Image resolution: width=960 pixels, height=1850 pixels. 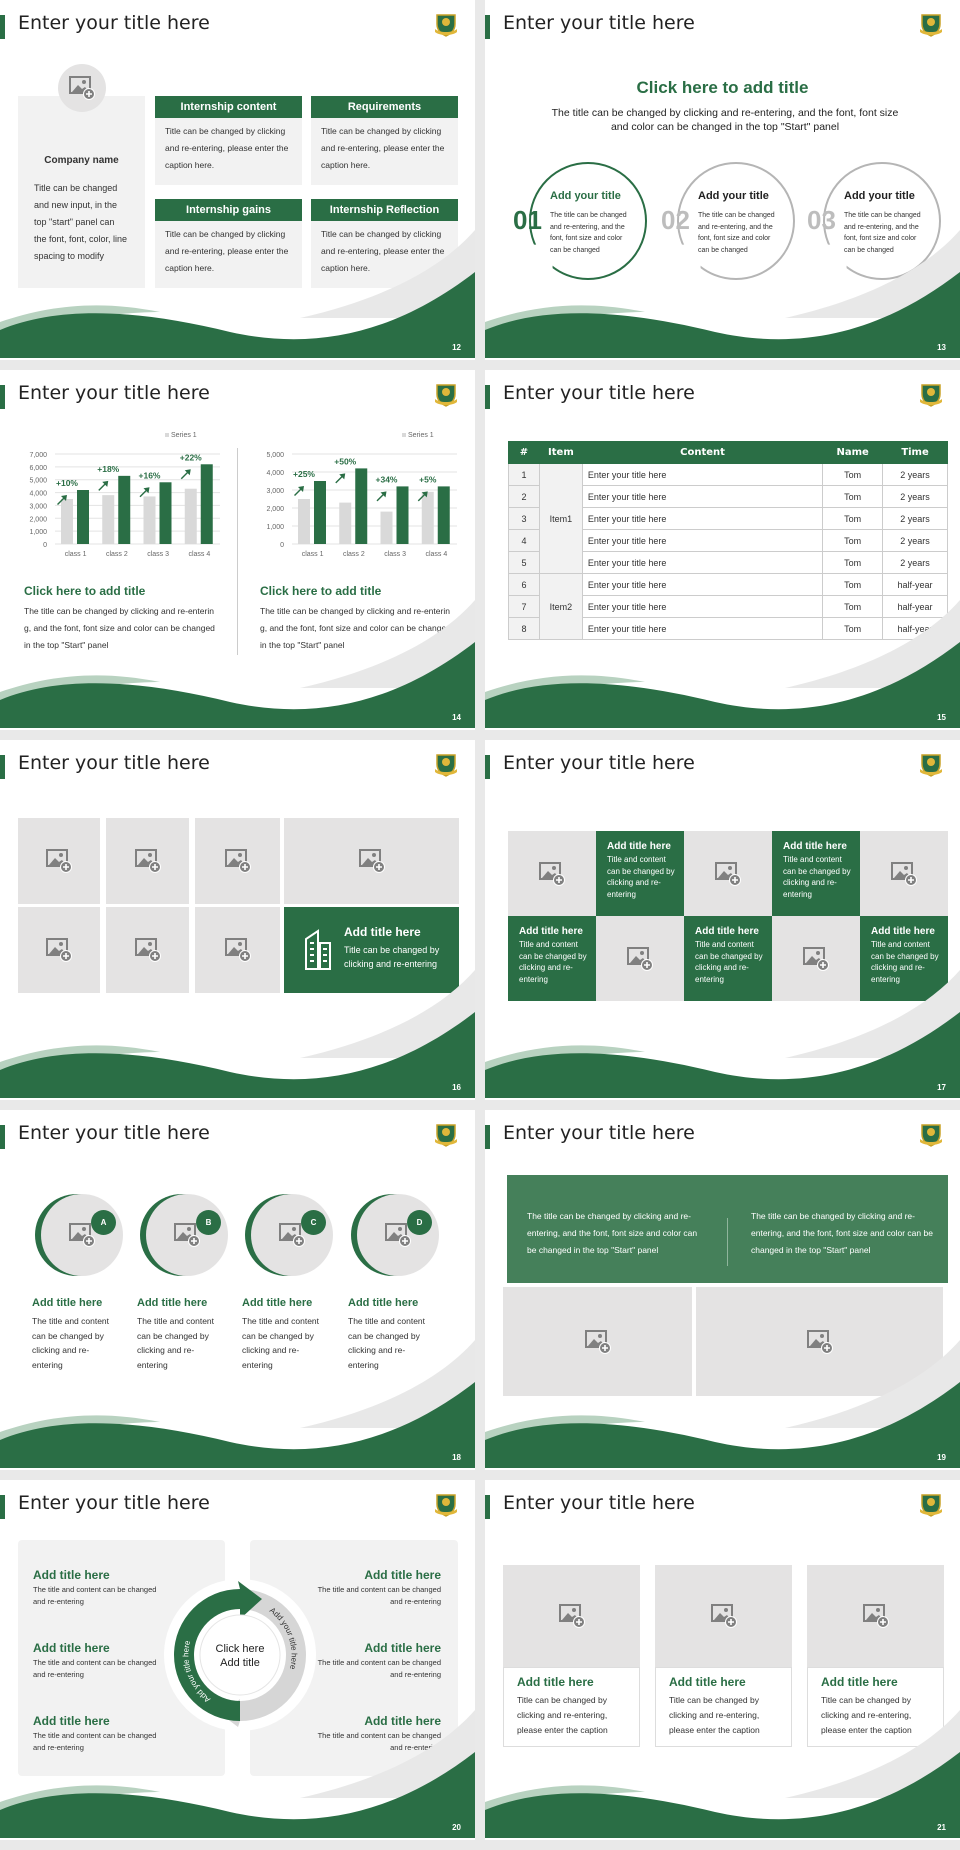 What do you see at coordinates (560, 606) in the screenshot?
I see `group-cell: Item2` at bounding box center [560, 606].